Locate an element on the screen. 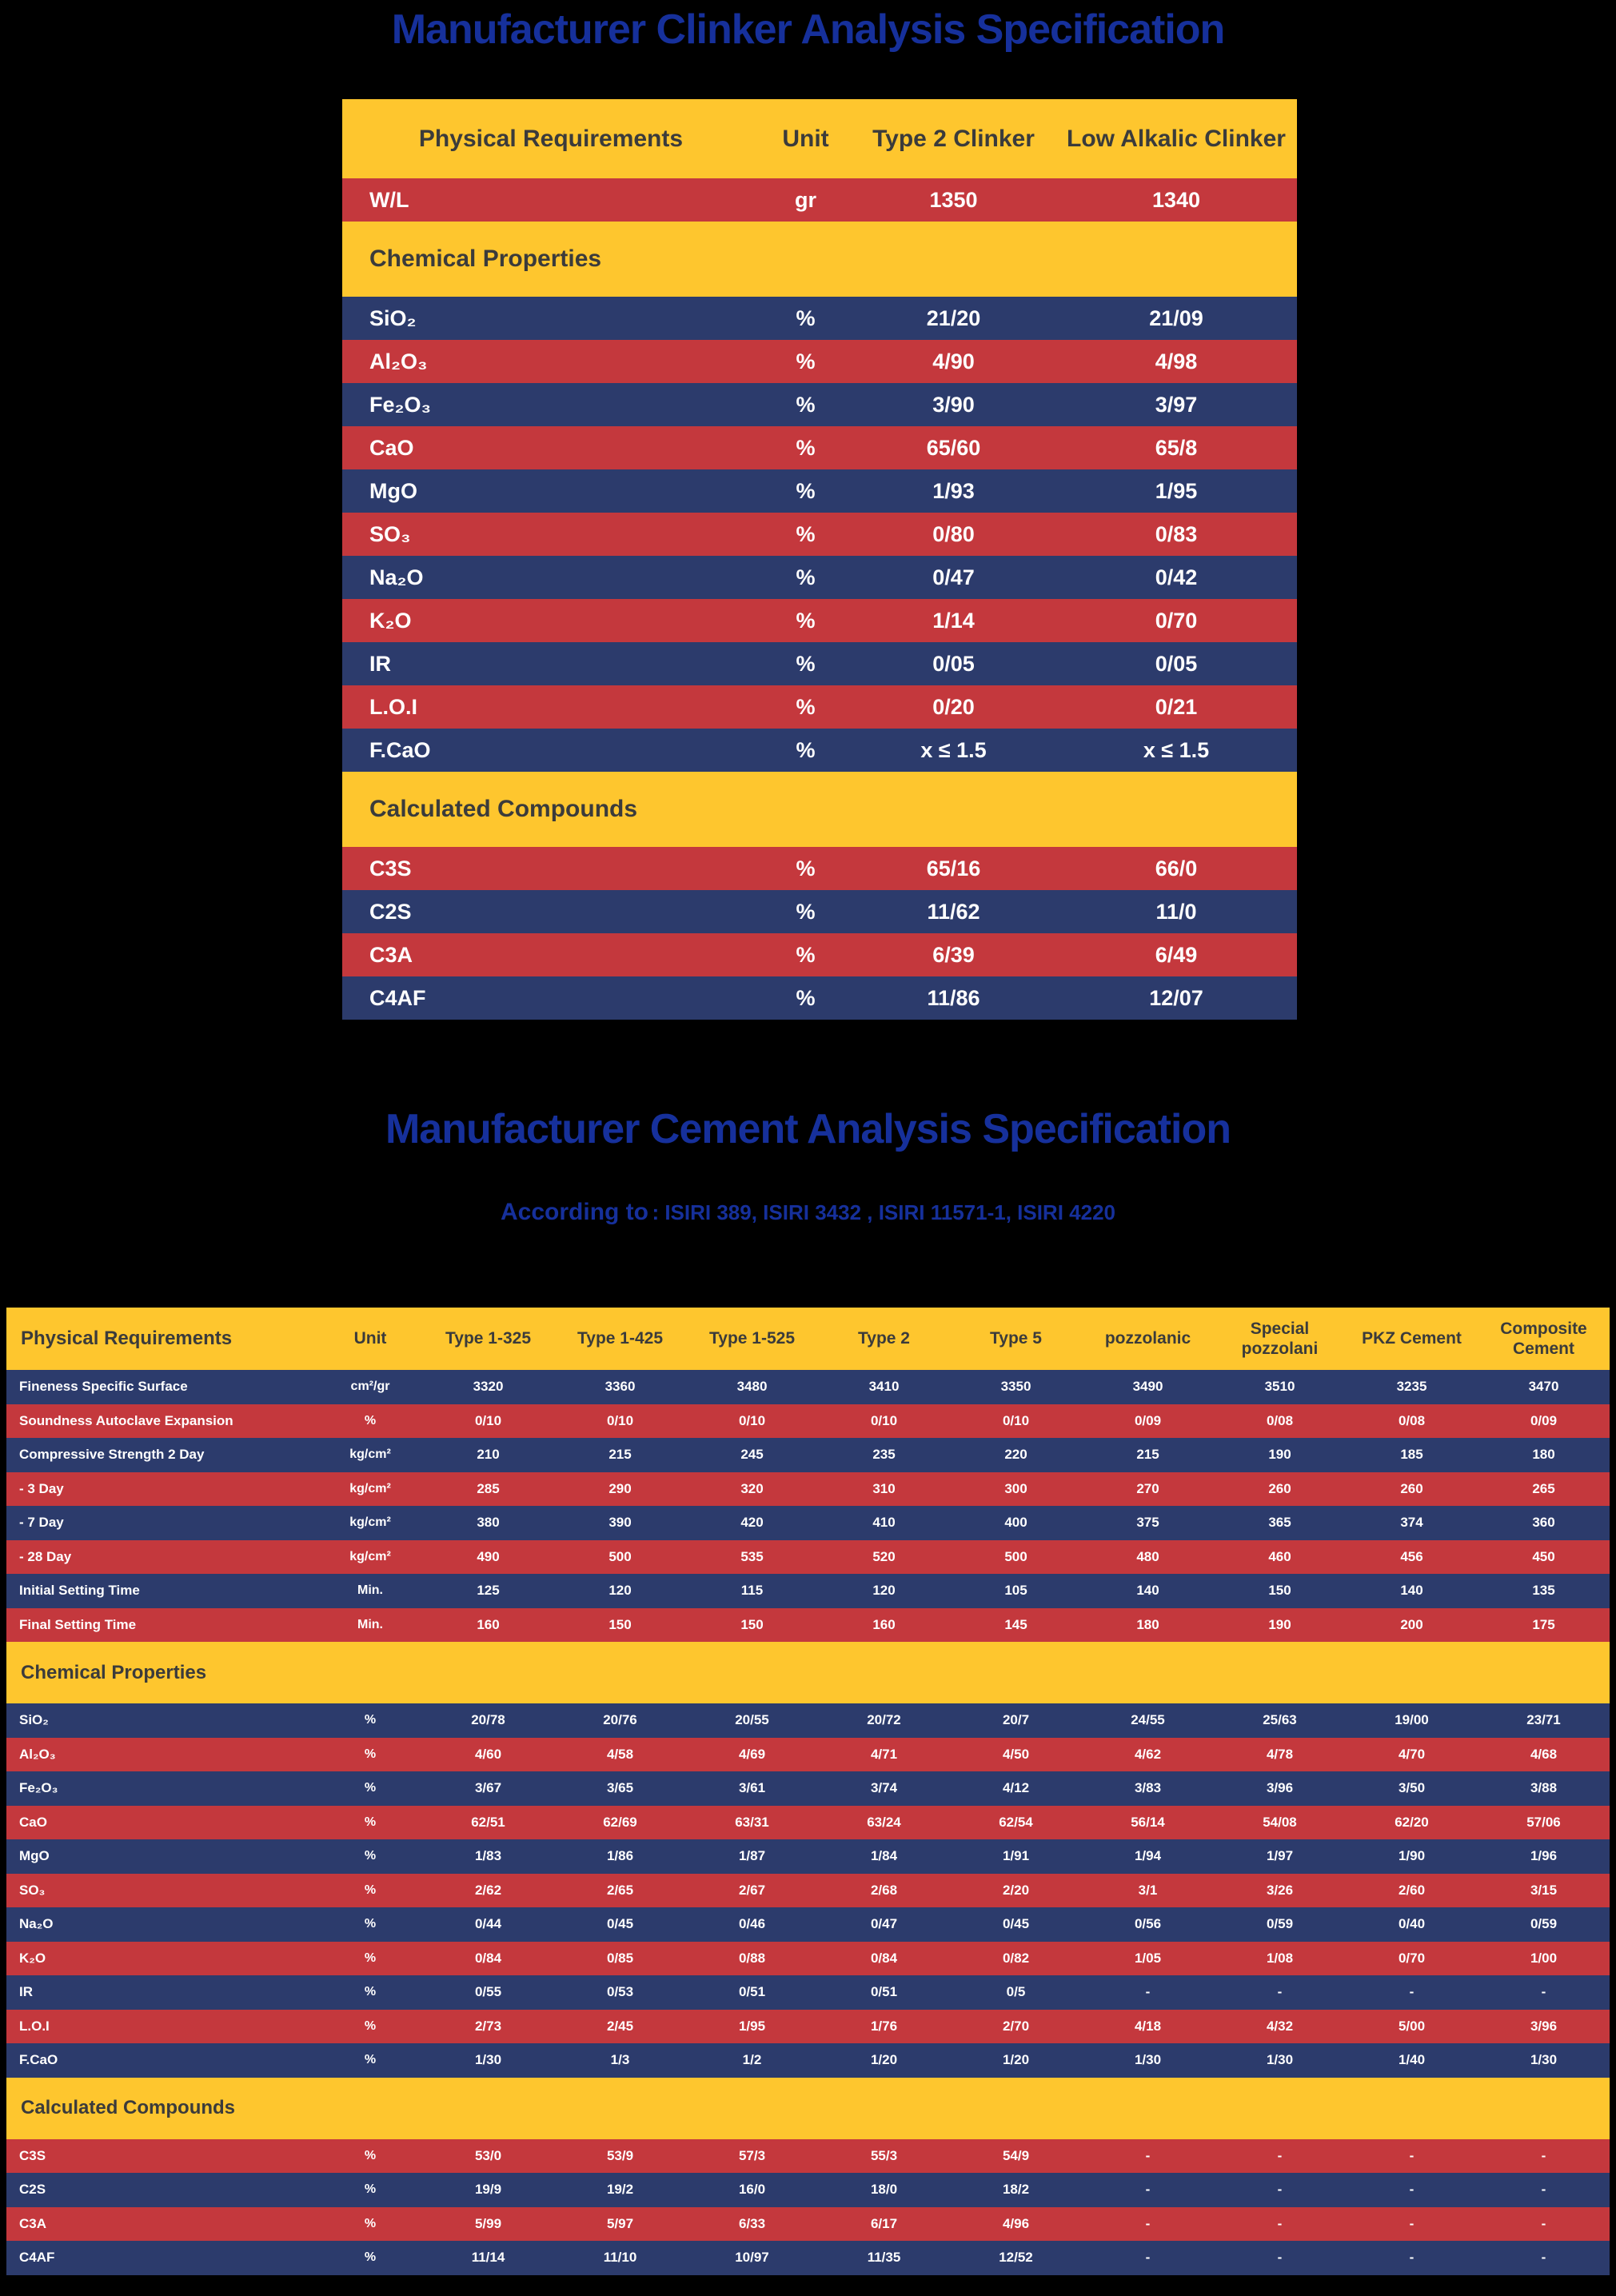 Image resolution: width=1616 pixels, height=2296 pixels. table-row: K₂O% 0/84 0/85 0/88 0/84 0/82 1/05 1/08 0/70 1/00 is located at coordinates (808, 1958).